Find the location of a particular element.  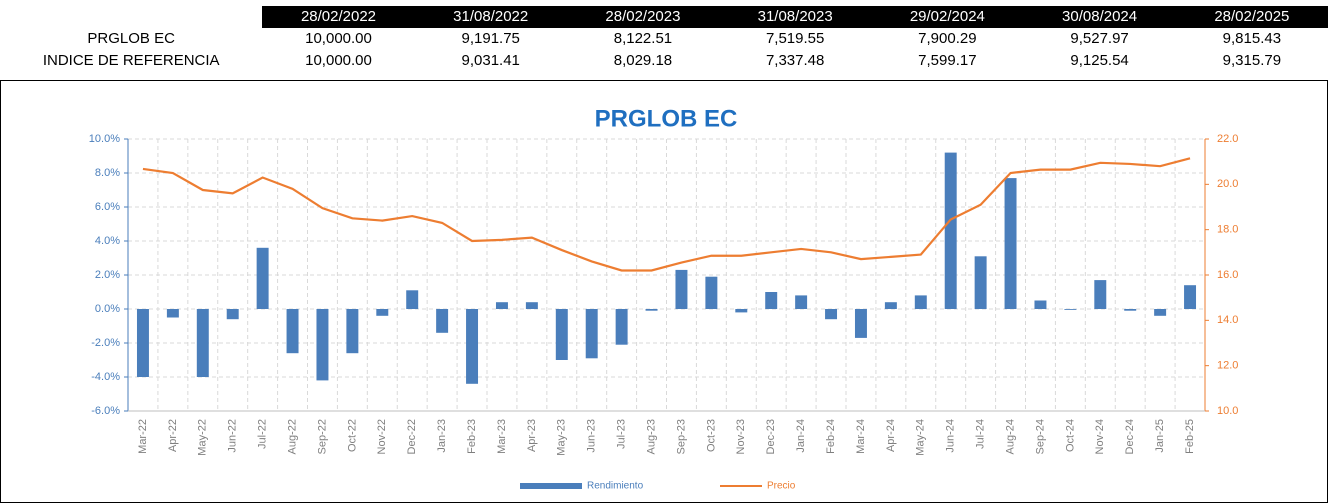

x-tick-label: Dec-24 is located at coordinates (1130, 436).